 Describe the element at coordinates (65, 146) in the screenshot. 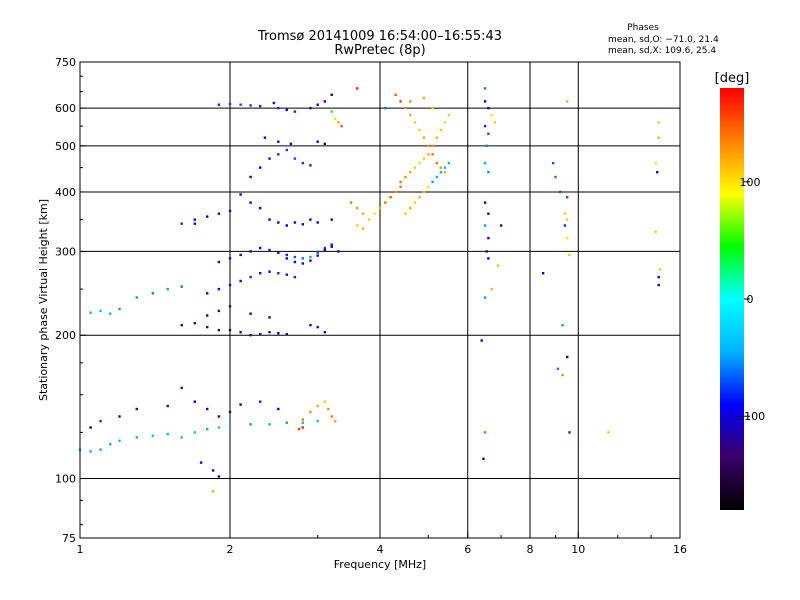

I see `y-tick-label: 500` at that location.